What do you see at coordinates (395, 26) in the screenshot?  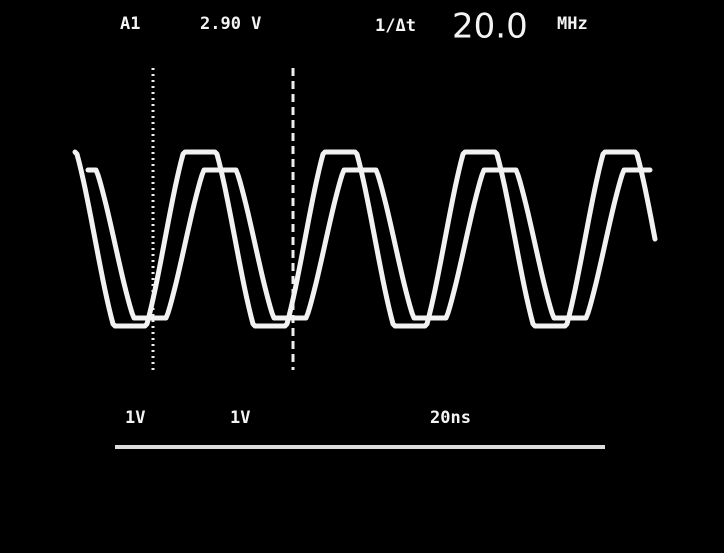 I see `cursor-mode: 1/Δt` at bounding box center [395, 26].